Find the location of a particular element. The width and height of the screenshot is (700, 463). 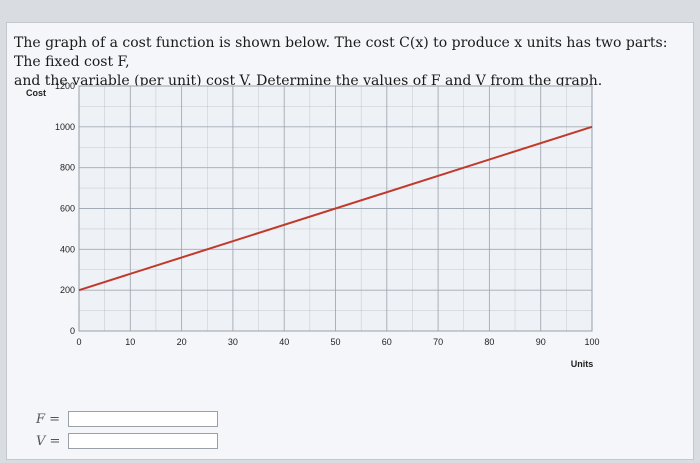

y-axis-label: Cost is located at coordinates (36, 93).